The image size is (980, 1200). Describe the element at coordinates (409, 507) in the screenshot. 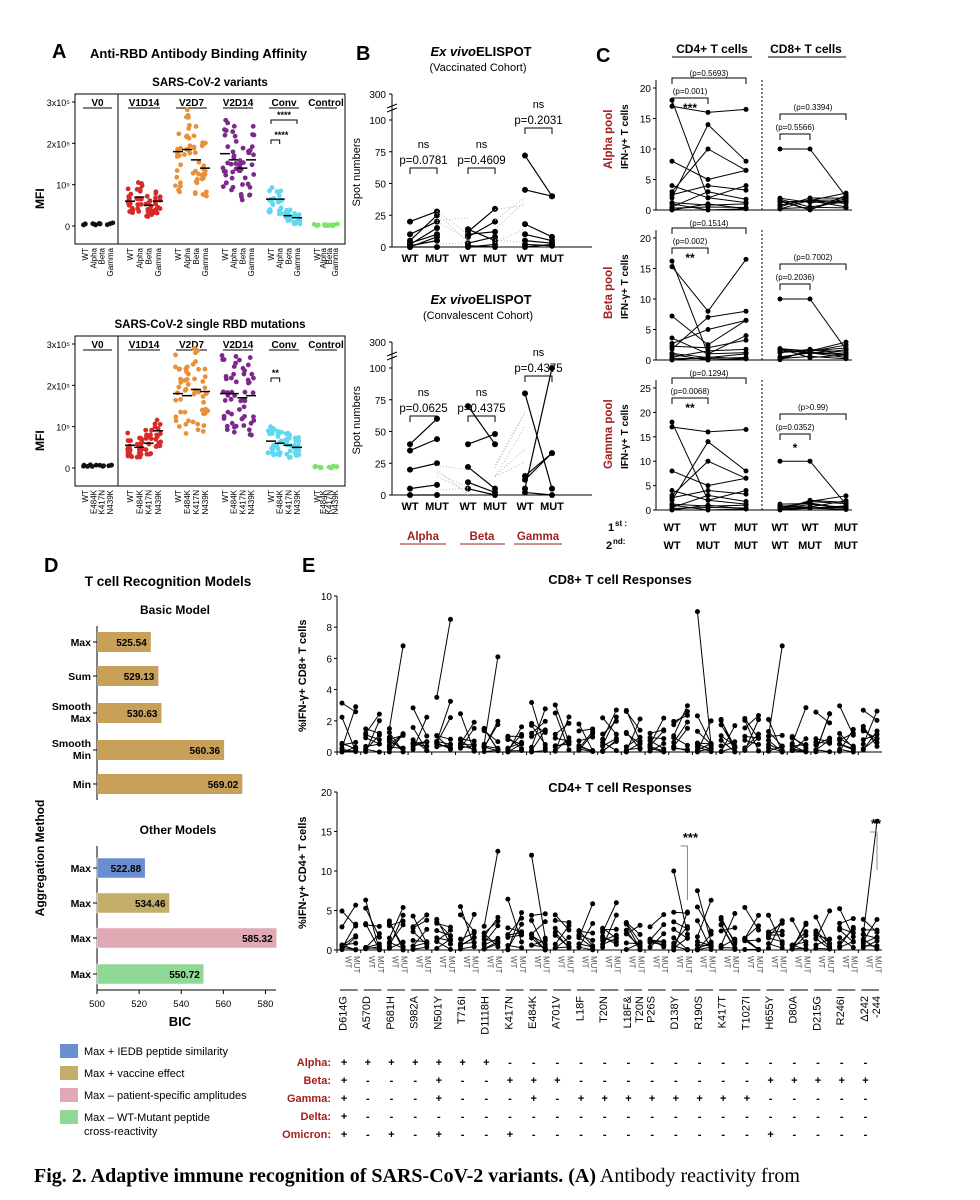

I see `panel-b-xtick-label: WT` at that location.